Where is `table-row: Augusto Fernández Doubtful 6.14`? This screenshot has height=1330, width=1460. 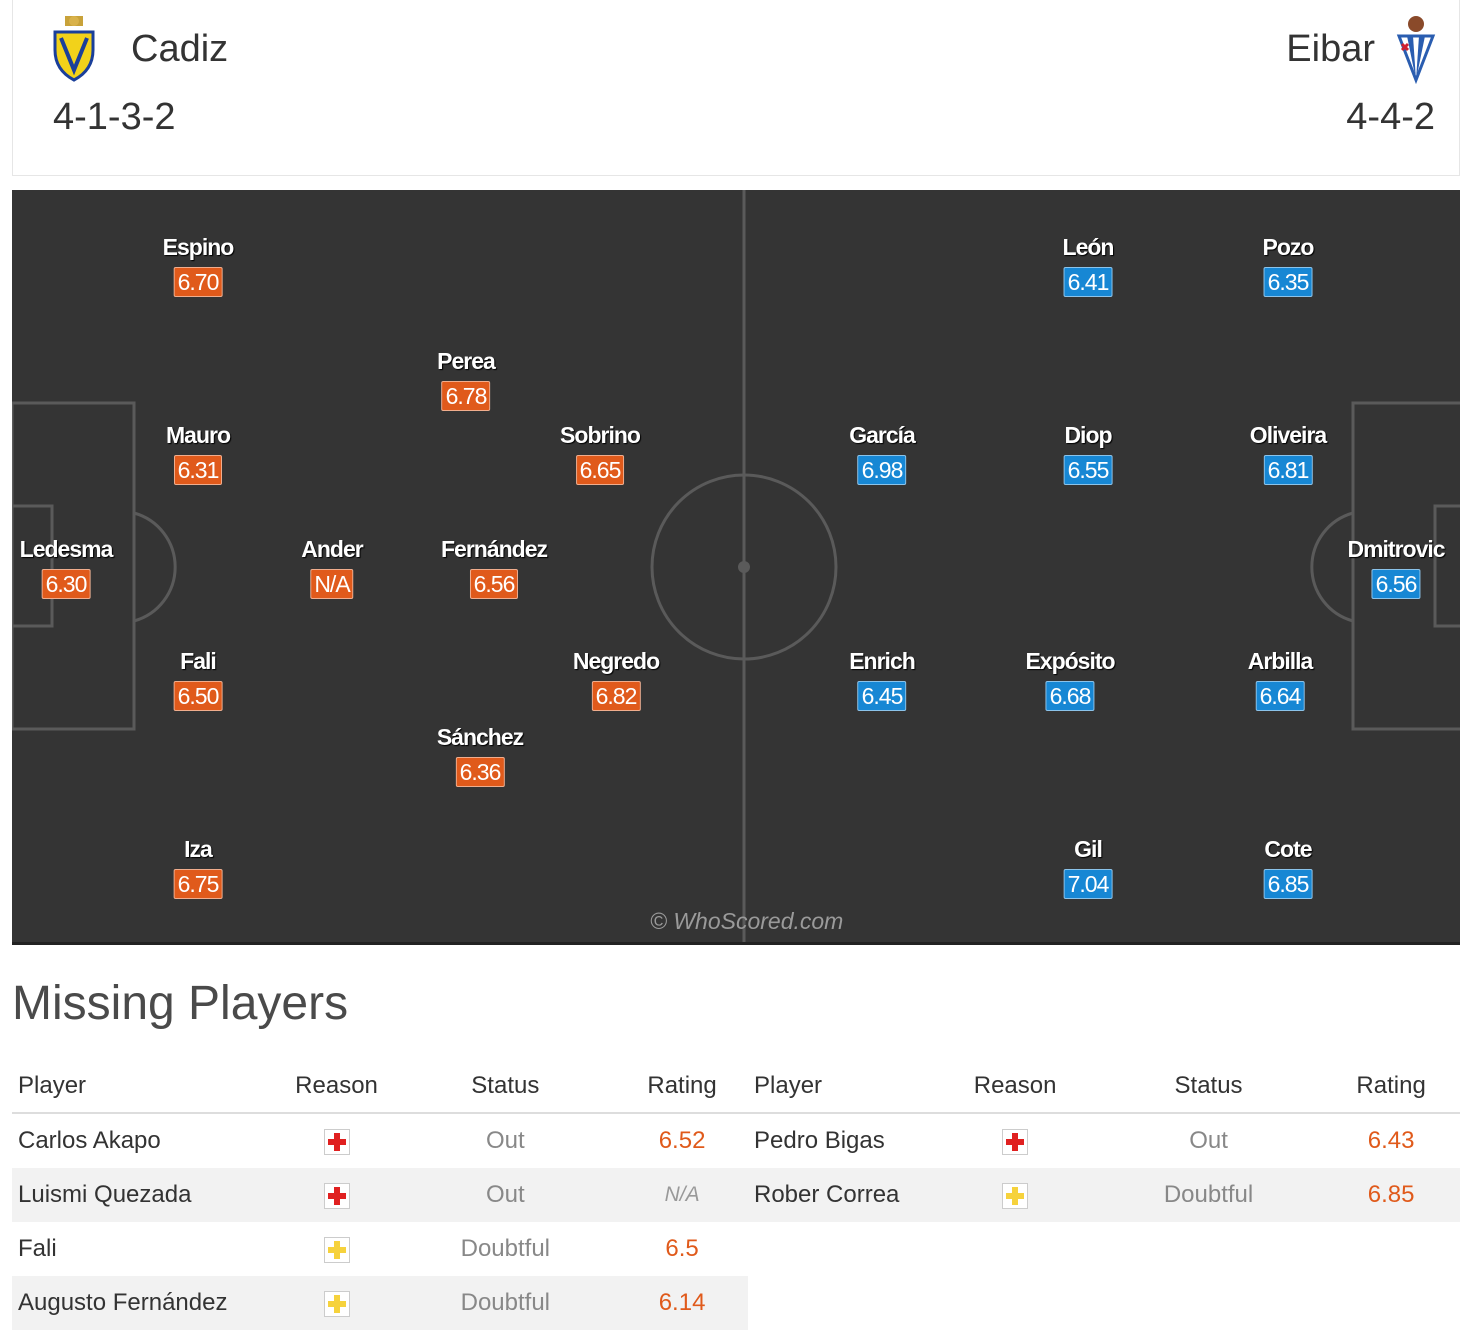
table-row: Augusto Fernández Doubtful 6.14 is located at coordinates (380, 1303).